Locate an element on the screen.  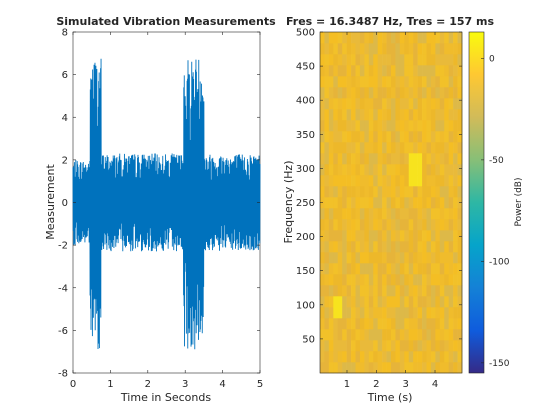
right-x-tick-label: 1 is located at coordinates (347, 384).